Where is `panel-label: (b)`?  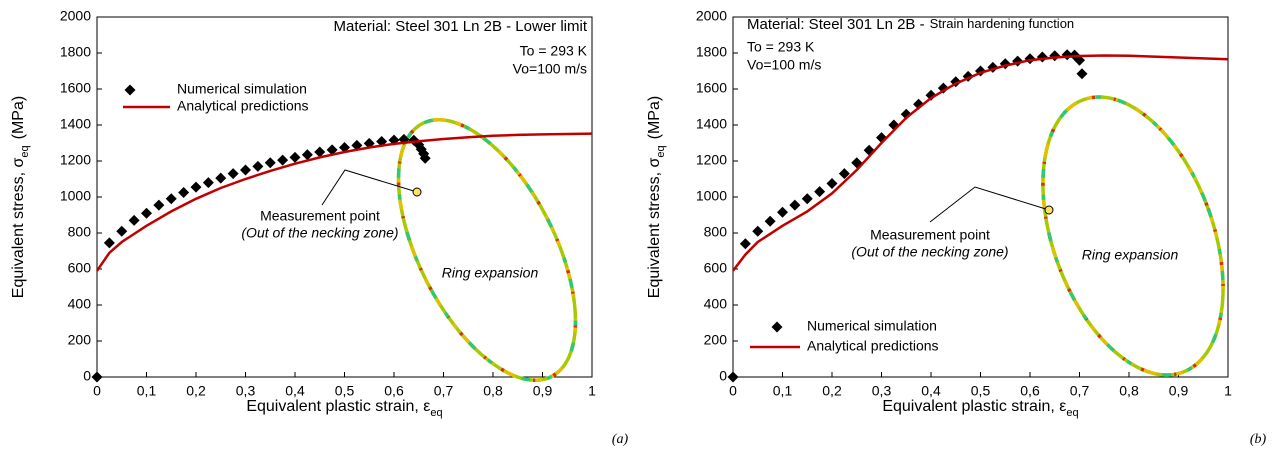
panel-label: (b) is located at coordinates (1258, 439).